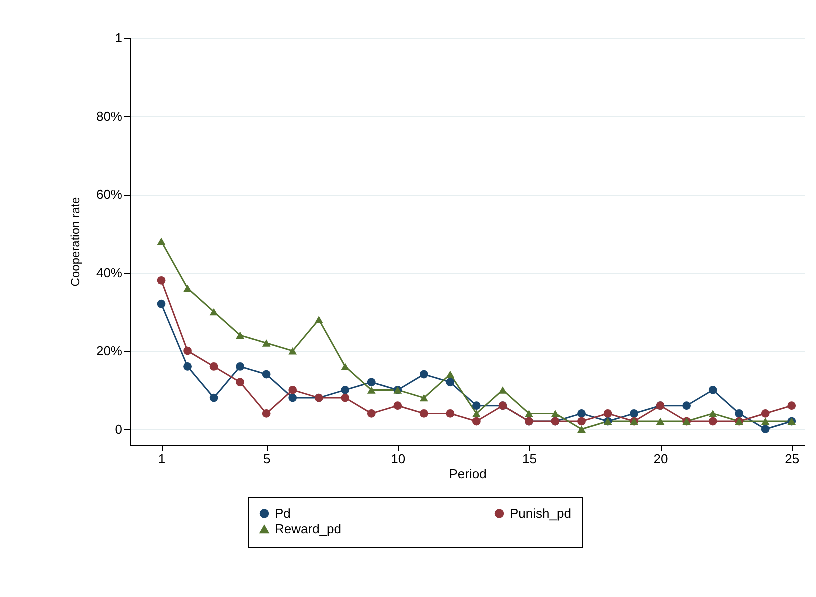 The image size is (816, 597). What do you see at coordinates (541, 513) in the screenshot?
I see `legend-label: Punish_pd` at bounding box center [541, 513].